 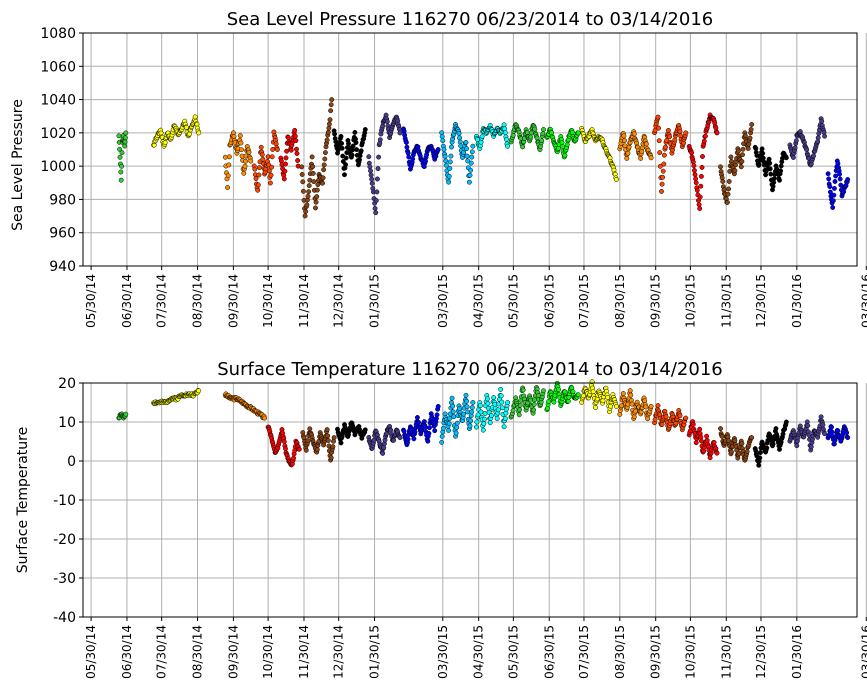 I want to click on x-tick-label: 01/30/15, so click(x=375, y=652).